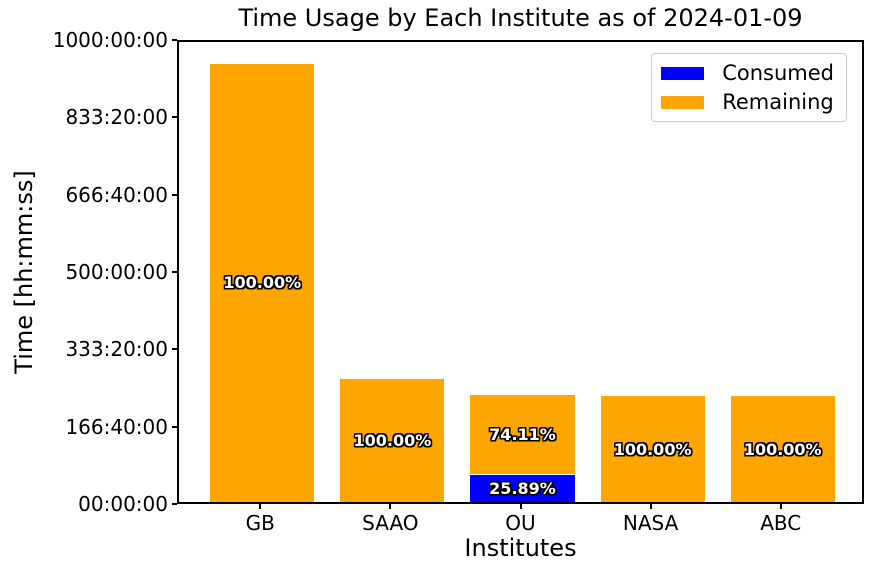 The width and height of the screenshot is (875, 574). Describe the element at coordinates (116, 194) in the screenshot. I see `y-tick-label: 666:40:00` at that location.